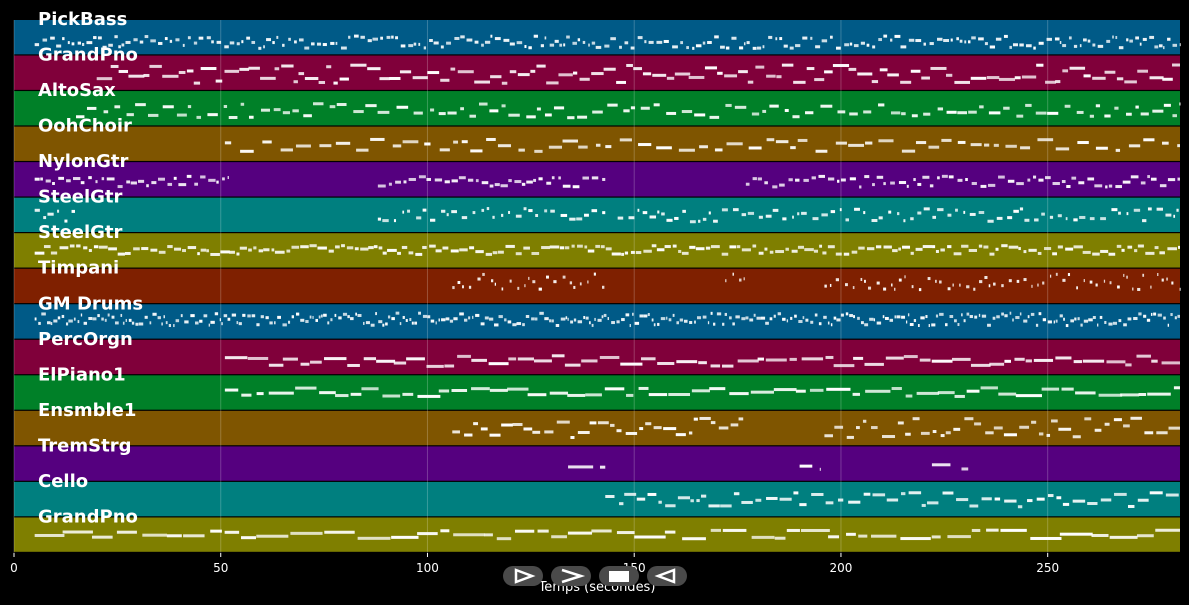  Describe the element at coordinates (619, 576) in the screenshot. I see `stop-button` at that location.